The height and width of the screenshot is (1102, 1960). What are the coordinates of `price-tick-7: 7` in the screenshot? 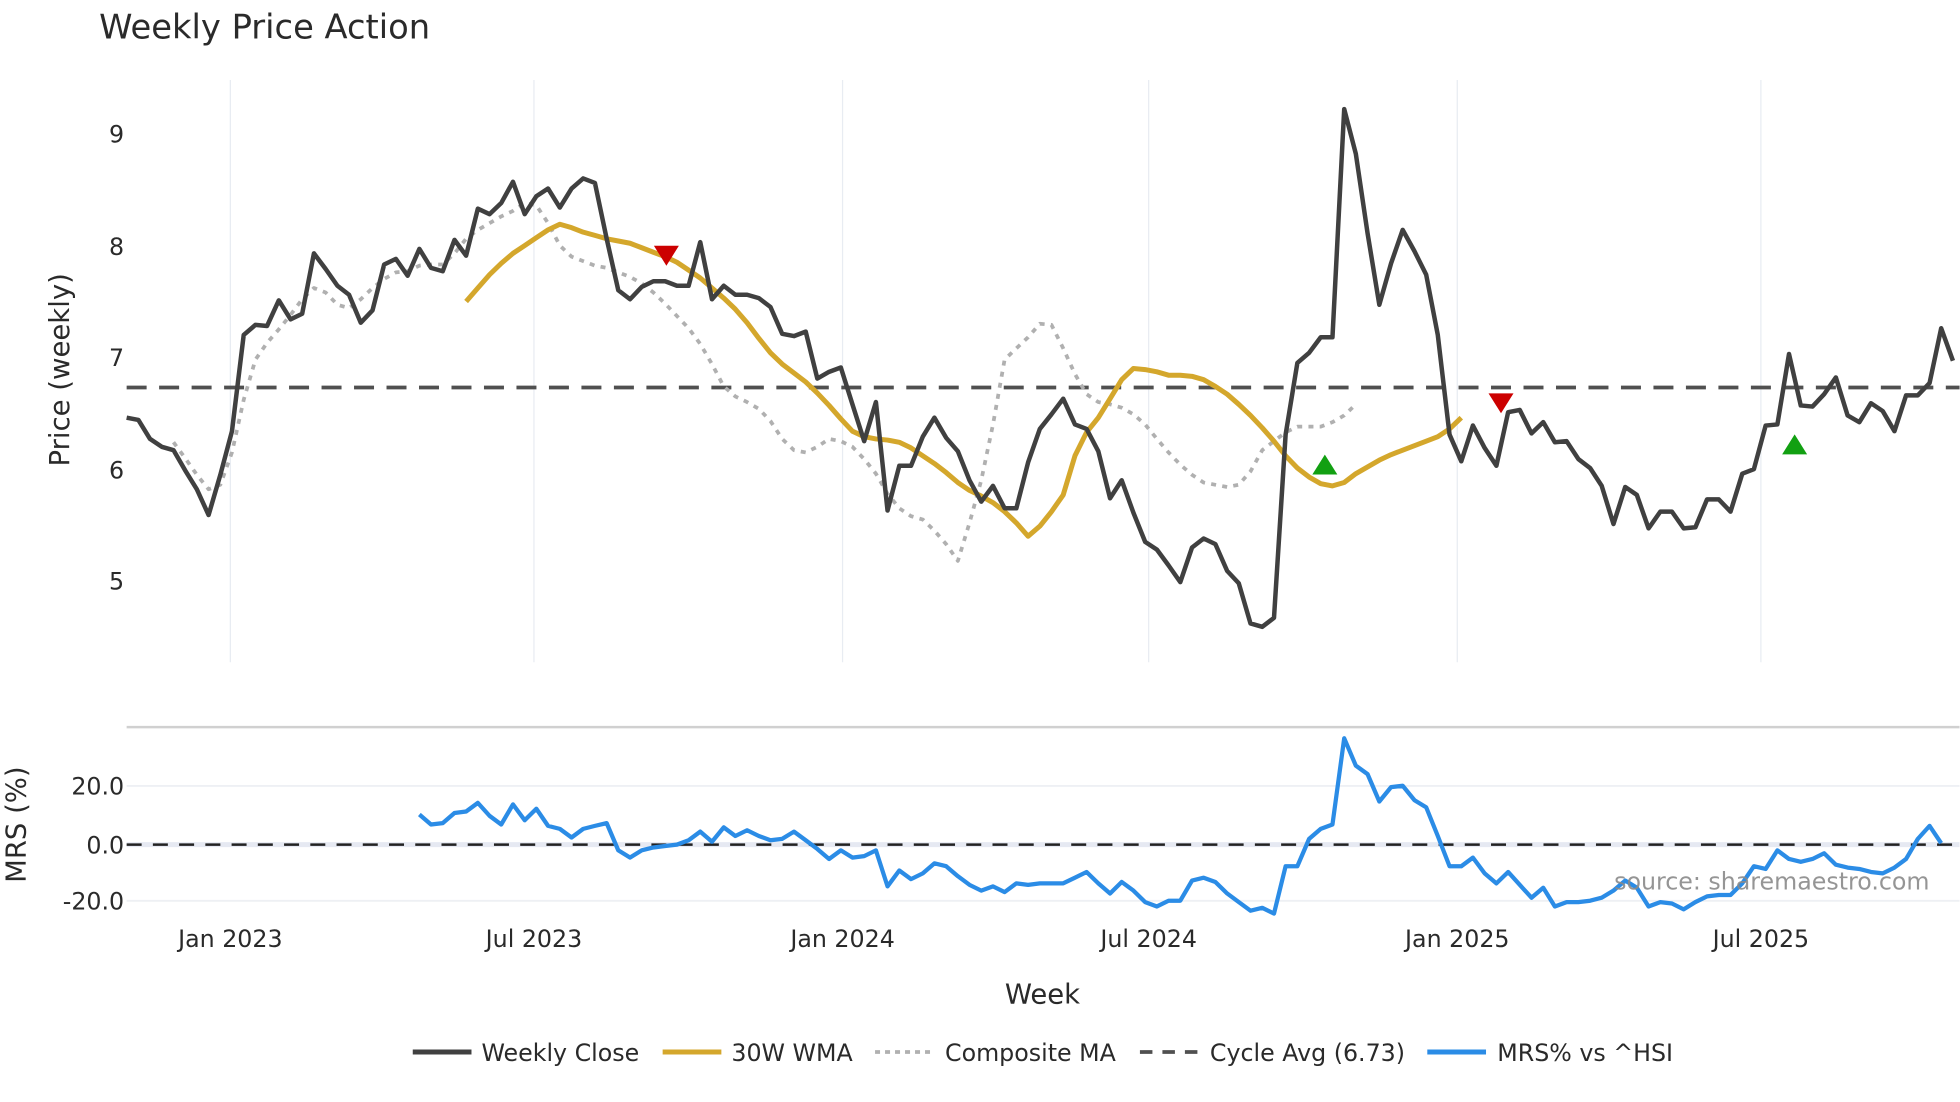 It's located at (116, 358).